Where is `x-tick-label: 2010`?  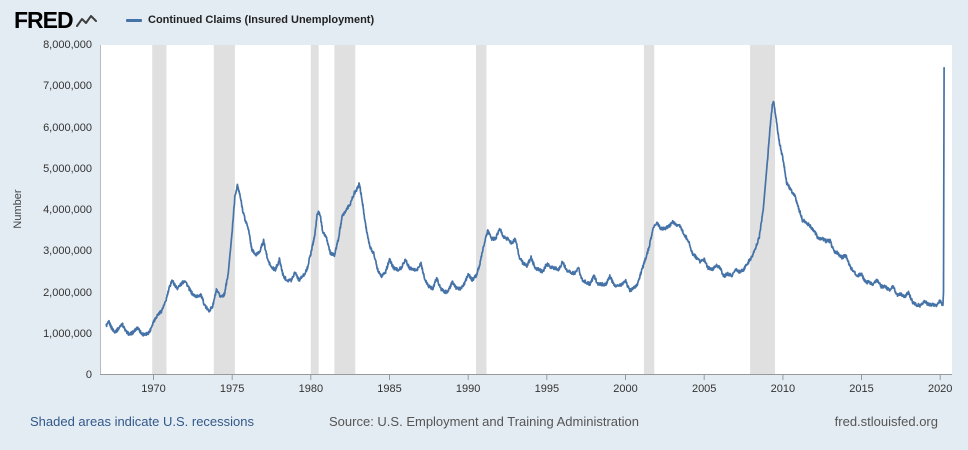
x-tick-label: 2010 is located at coordinates (783, 389).